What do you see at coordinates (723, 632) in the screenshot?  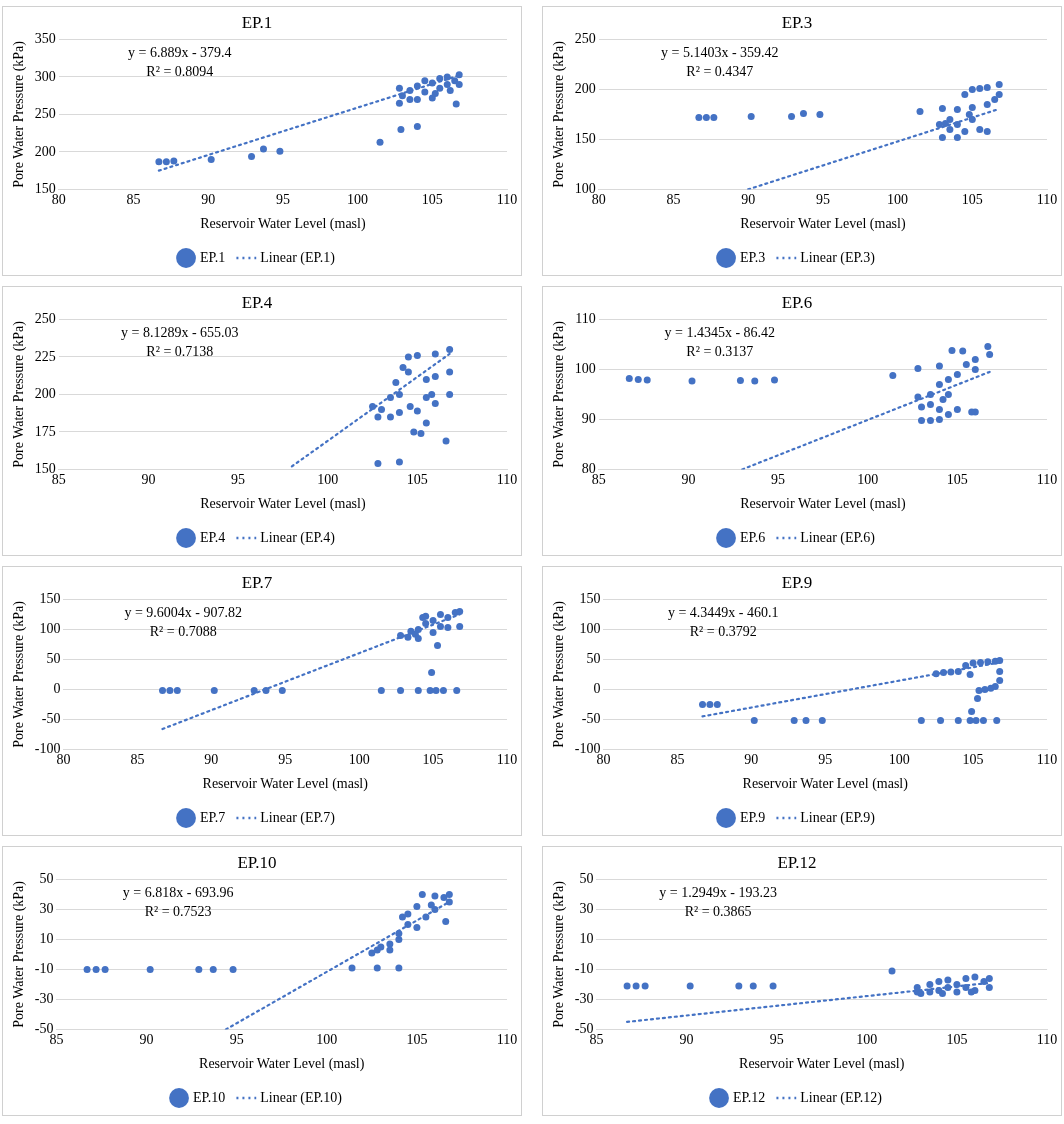 I see `annotation: R² = 0.3792` at bounding box center [723, 632].